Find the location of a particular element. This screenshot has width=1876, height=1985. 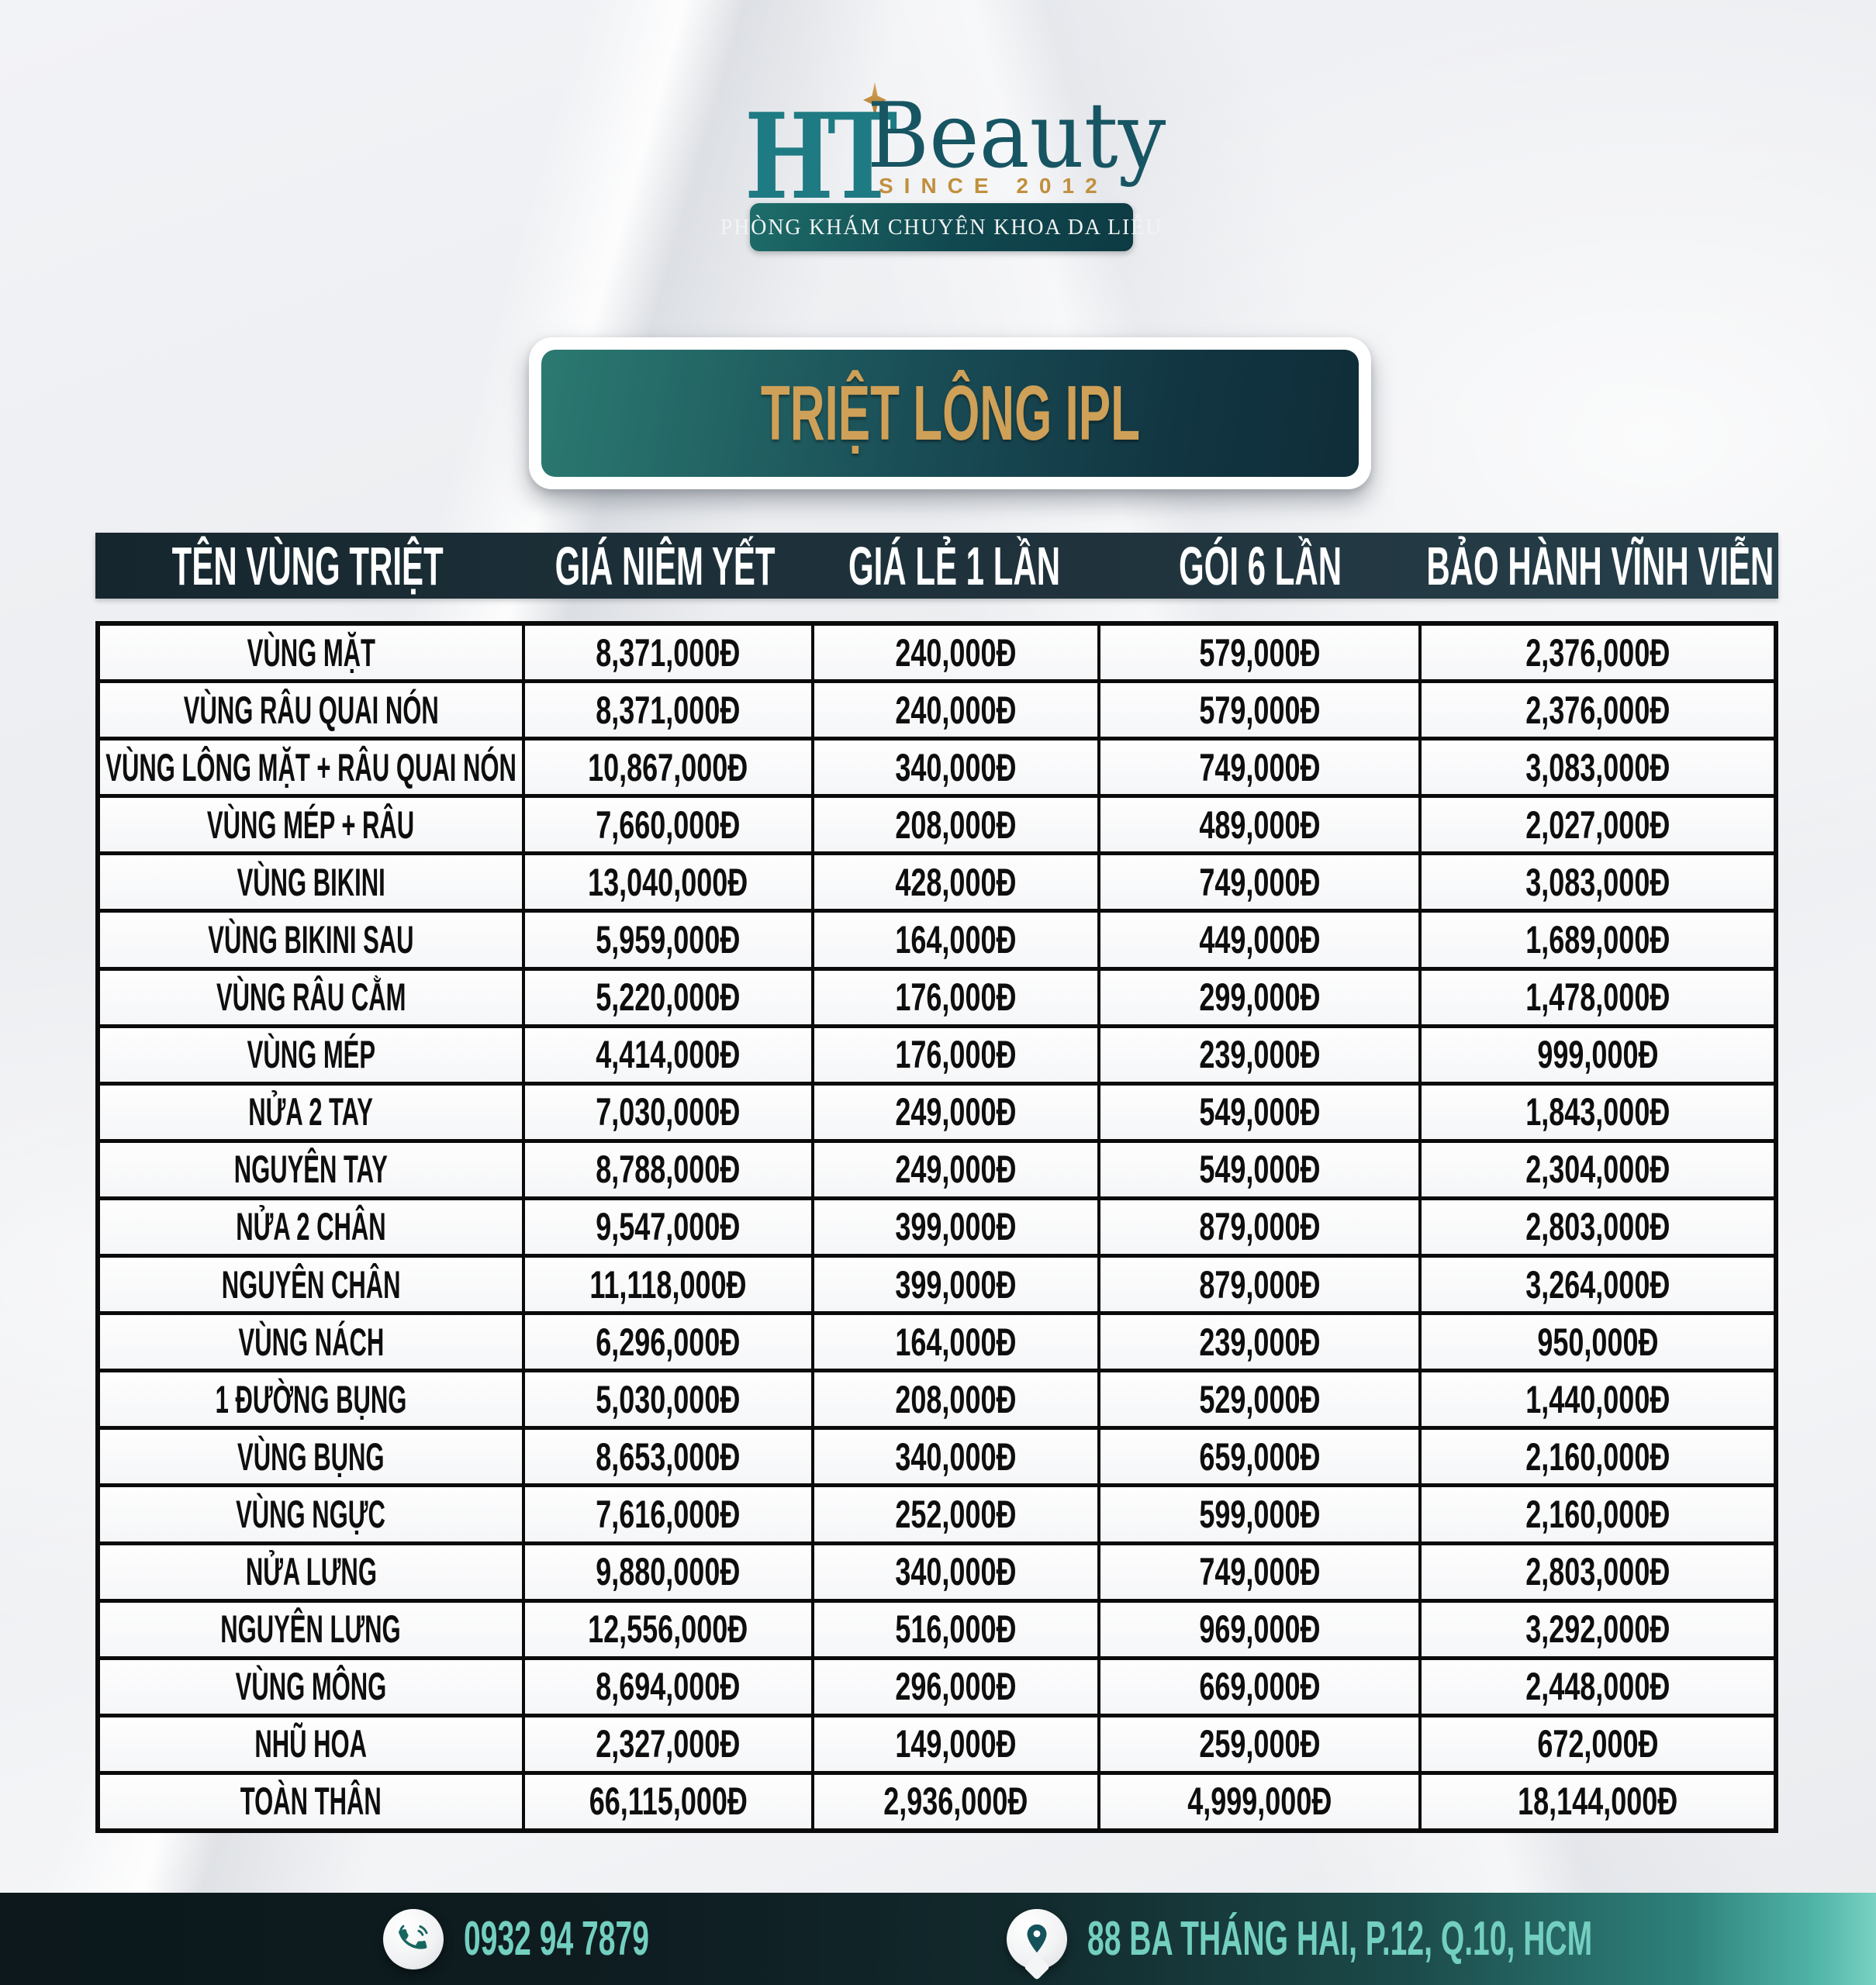

price-value: 296,000Đ is located at coordinates (956, 1687).